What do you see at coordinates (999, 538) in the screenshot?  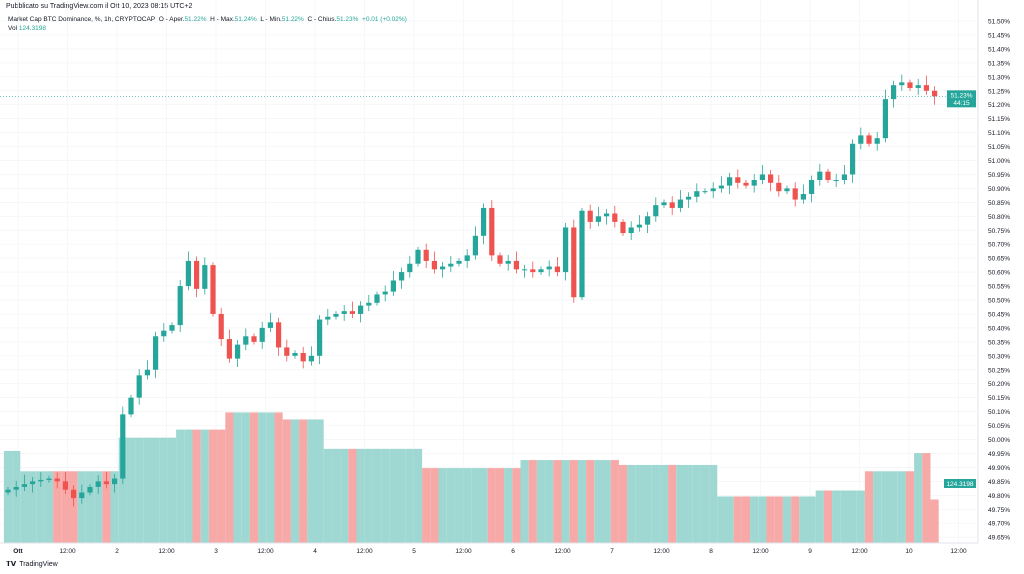 I see `price-tick-label: 49.65%` at bounding box center [999, 538].